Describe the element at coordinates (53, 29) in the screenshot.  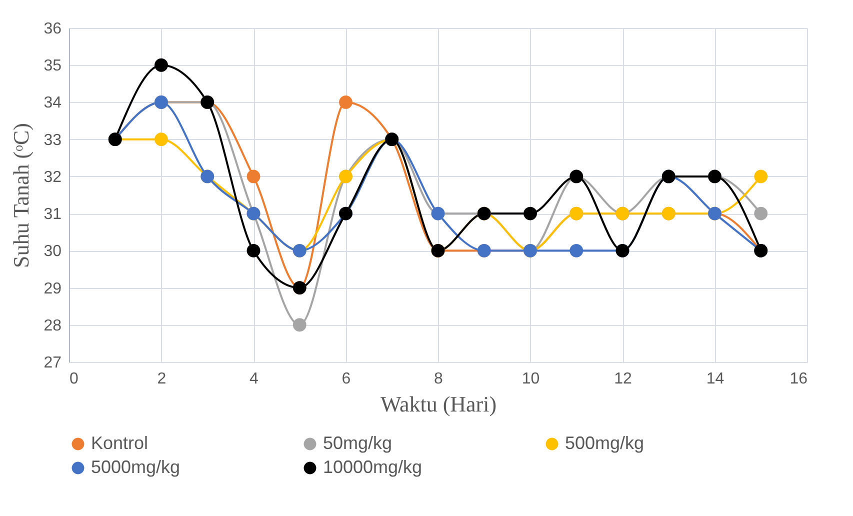
I see `y-tick-label: 36` at that location.